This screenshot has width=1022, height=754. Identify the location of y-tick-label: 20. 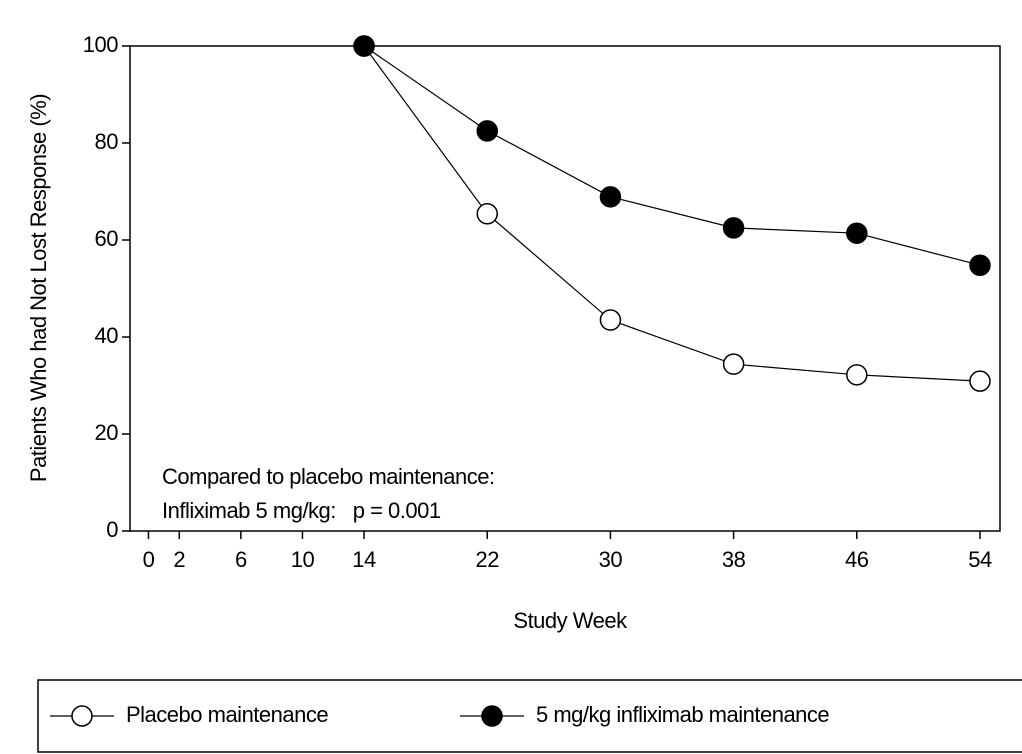
(107, 432).